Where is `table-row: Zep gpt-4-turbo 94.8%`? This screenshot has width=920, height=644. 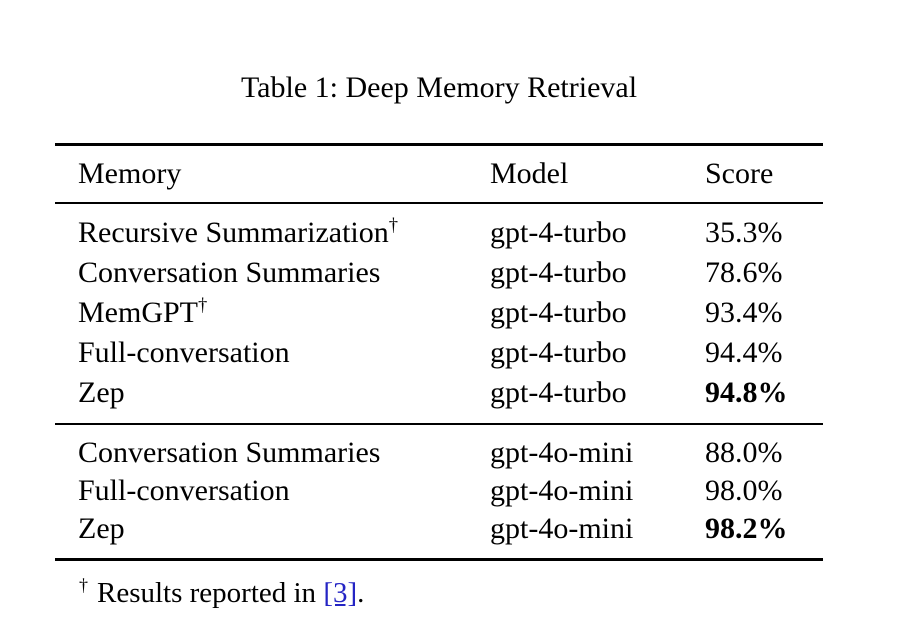 table-row: Zep gpt-4-turbo 94.8% is located at coordinates (439, 399).